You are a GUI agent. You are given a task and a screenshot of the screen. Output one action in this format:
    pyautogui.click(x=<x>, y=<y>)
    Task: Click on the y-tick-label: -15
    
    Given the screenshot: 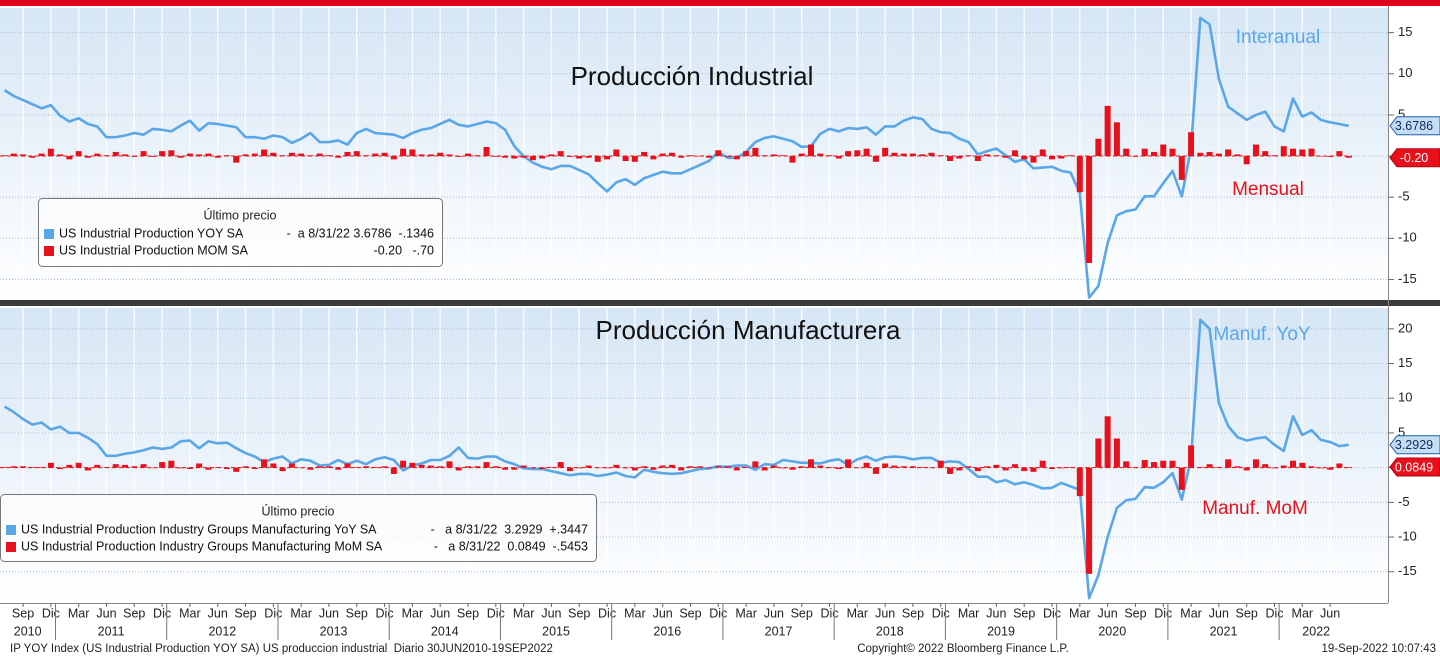 What is the action you would take?
    pyautogui.click(x=1407, y=570)
    